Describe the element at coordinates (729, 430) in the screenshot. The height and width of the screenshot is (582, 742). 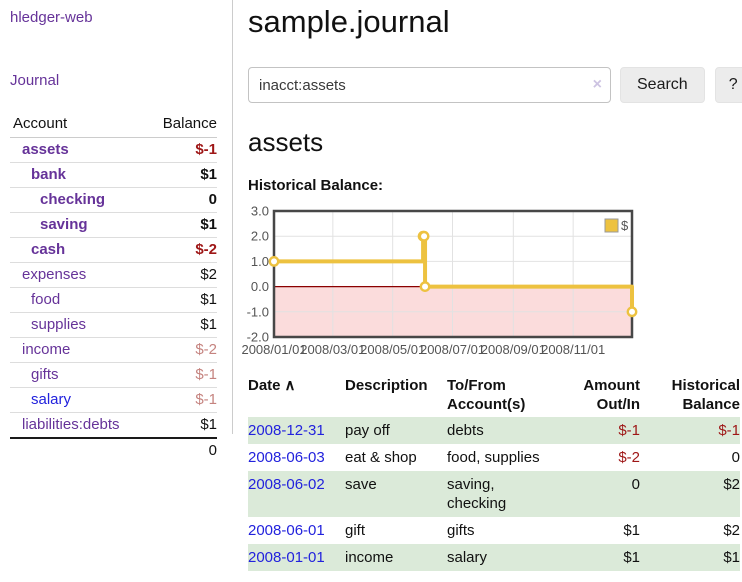
I see `register-balance-cell: $-1` at that location.